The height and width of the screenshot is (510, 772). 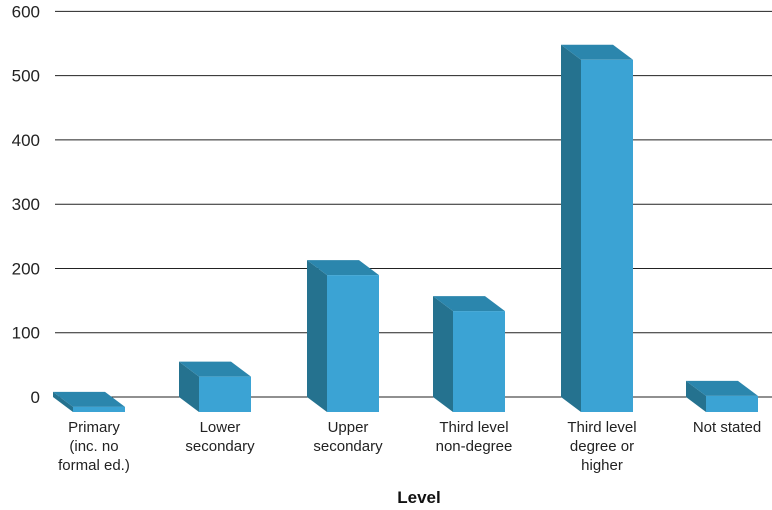 I want to click on y-tick-label: 200, so click(x=26, y=268).